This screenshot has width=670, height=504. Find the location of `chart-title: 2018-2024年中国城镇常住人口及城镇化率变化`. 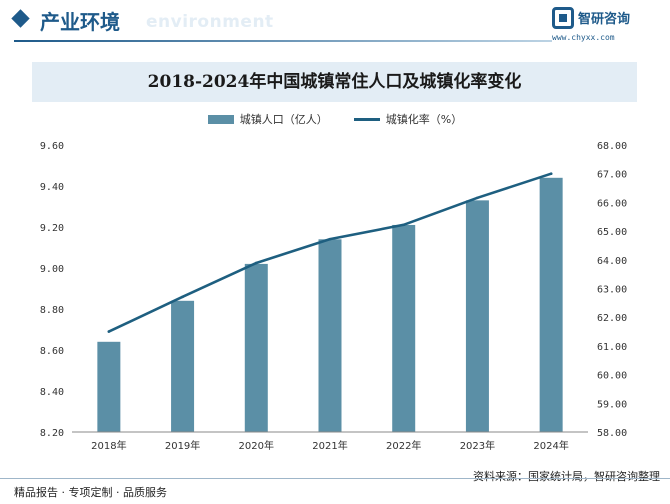

chart-title: 2018-2024年中国城镇常住人口及城镇化率变化 is located at coordinates (334, 82).